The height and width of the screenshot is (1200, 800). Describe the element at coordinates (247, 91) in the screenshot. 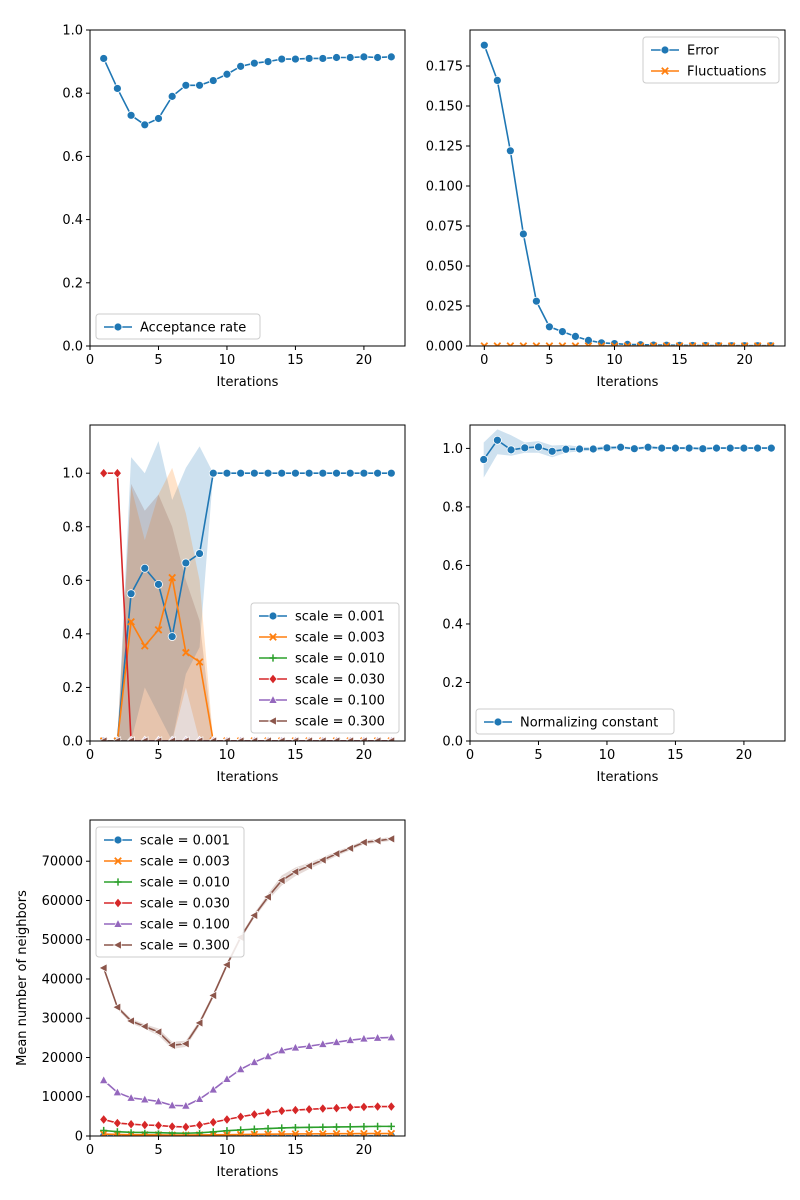

I see `acceptance-rate-line` at that location.